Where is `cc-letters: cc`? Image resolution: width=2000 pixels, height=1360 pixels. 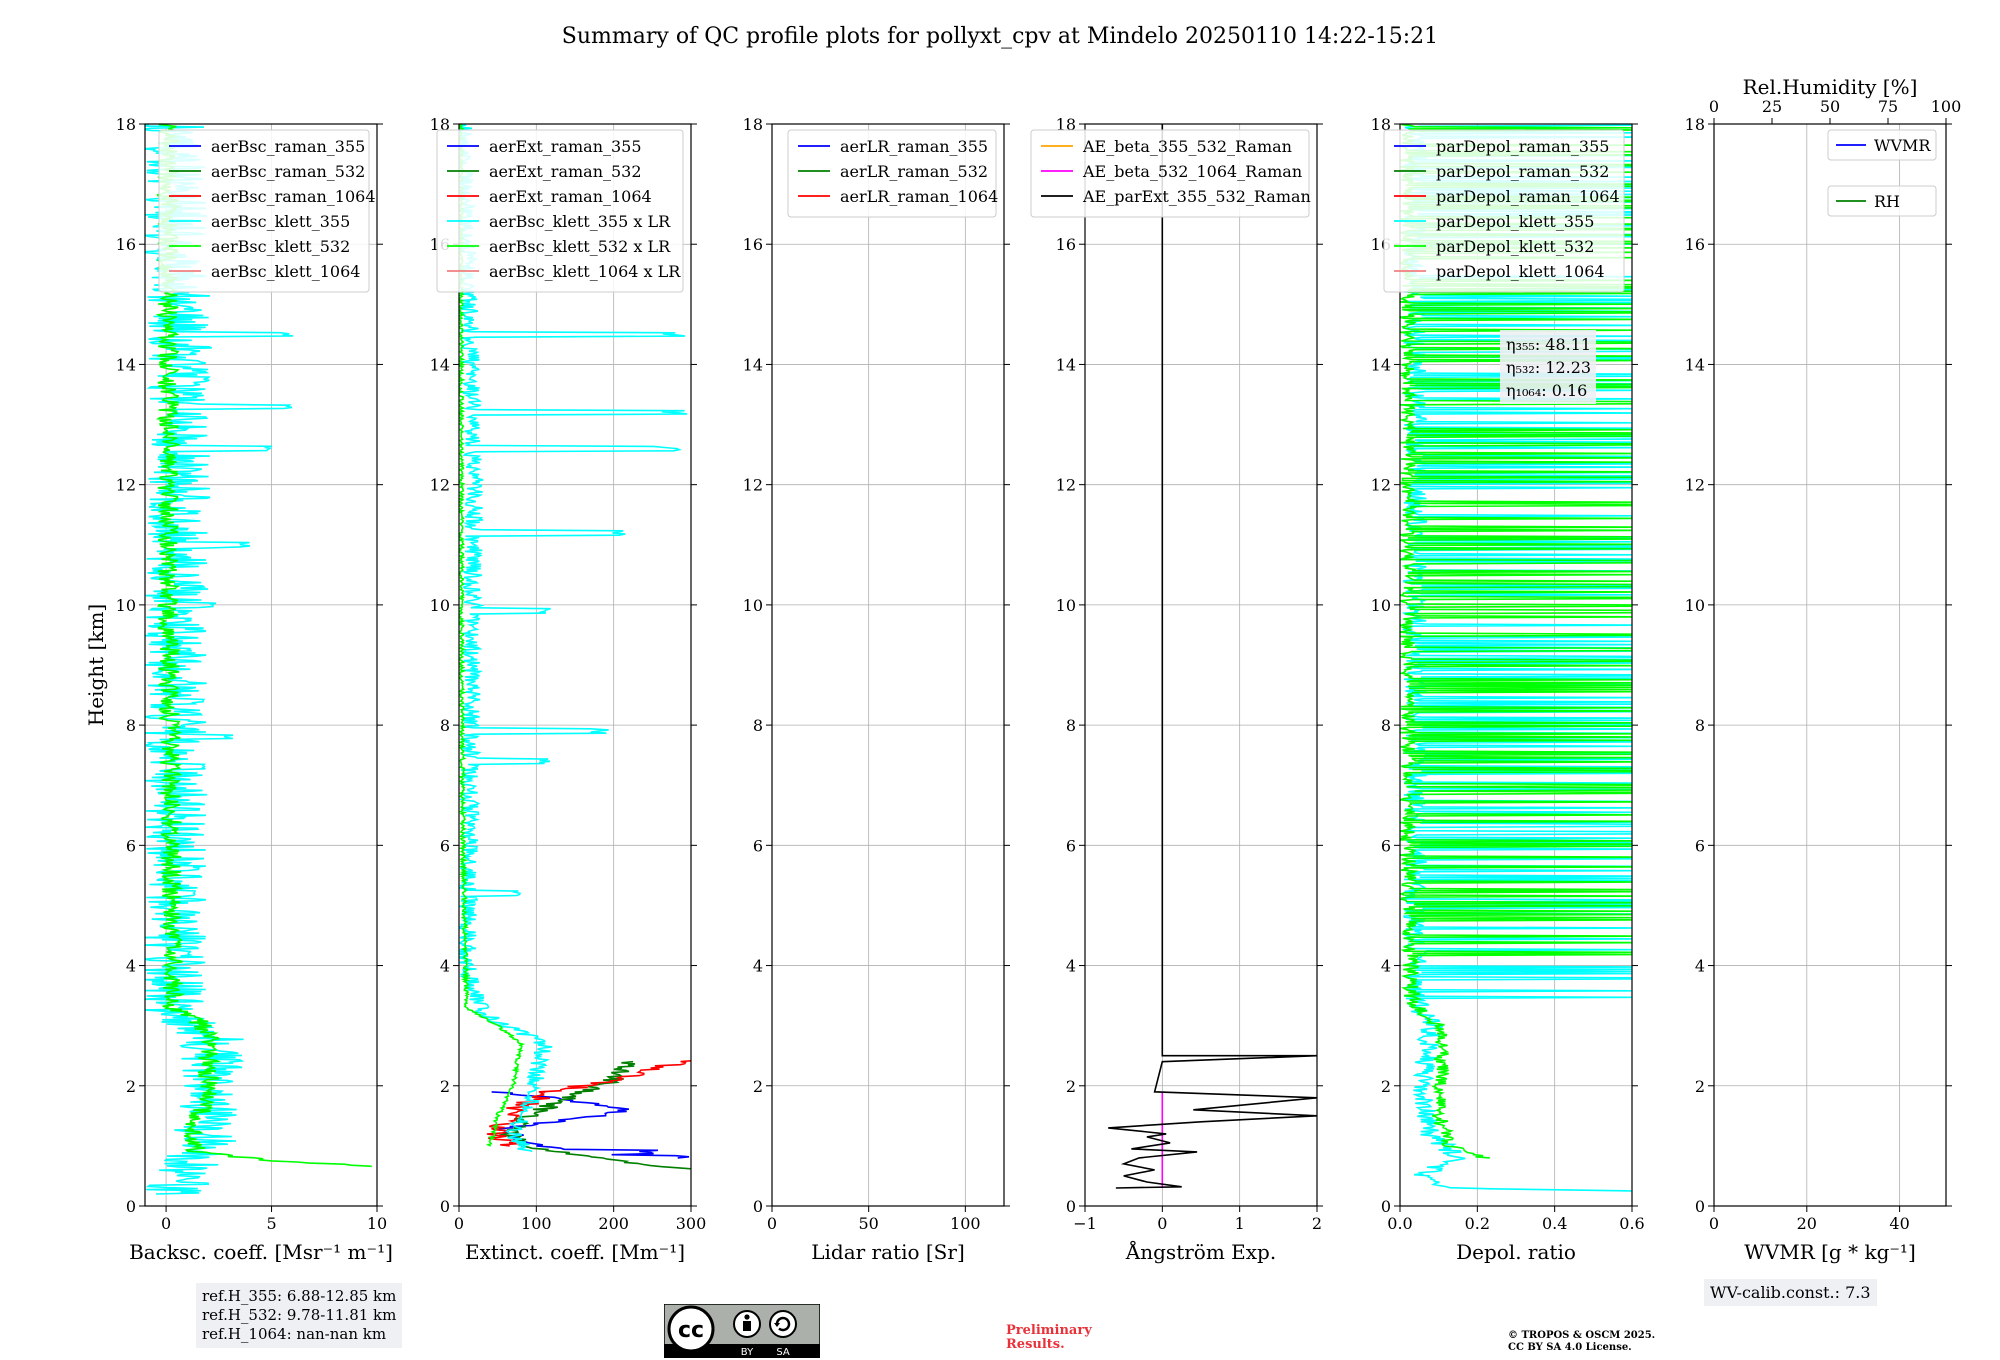
cc-letters: cc is located at coordinates (691, 1330).